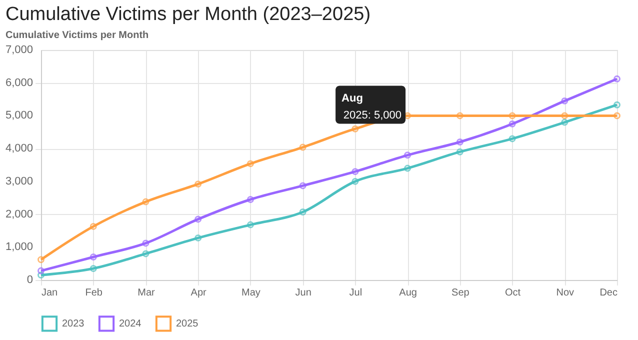 This screenshot has height=340, width=638. What do you see at coordinates (50, 293) in the screenshot?
I see `x-tick-label: Jan` at bounding box center [50, 293].